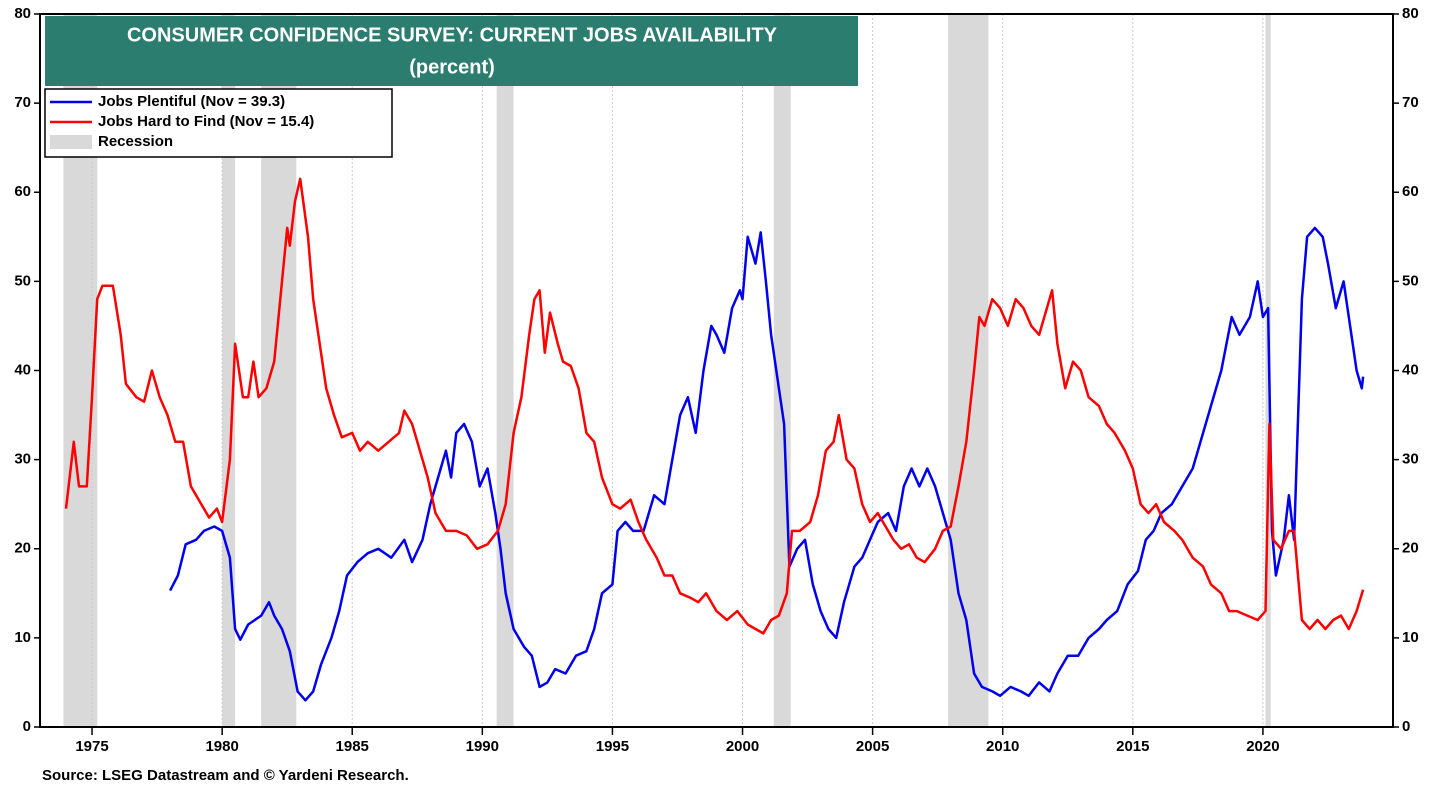 This screenshot has width=1446, height=790. I want to click on y-tick-label: 50, so click(22, 280).